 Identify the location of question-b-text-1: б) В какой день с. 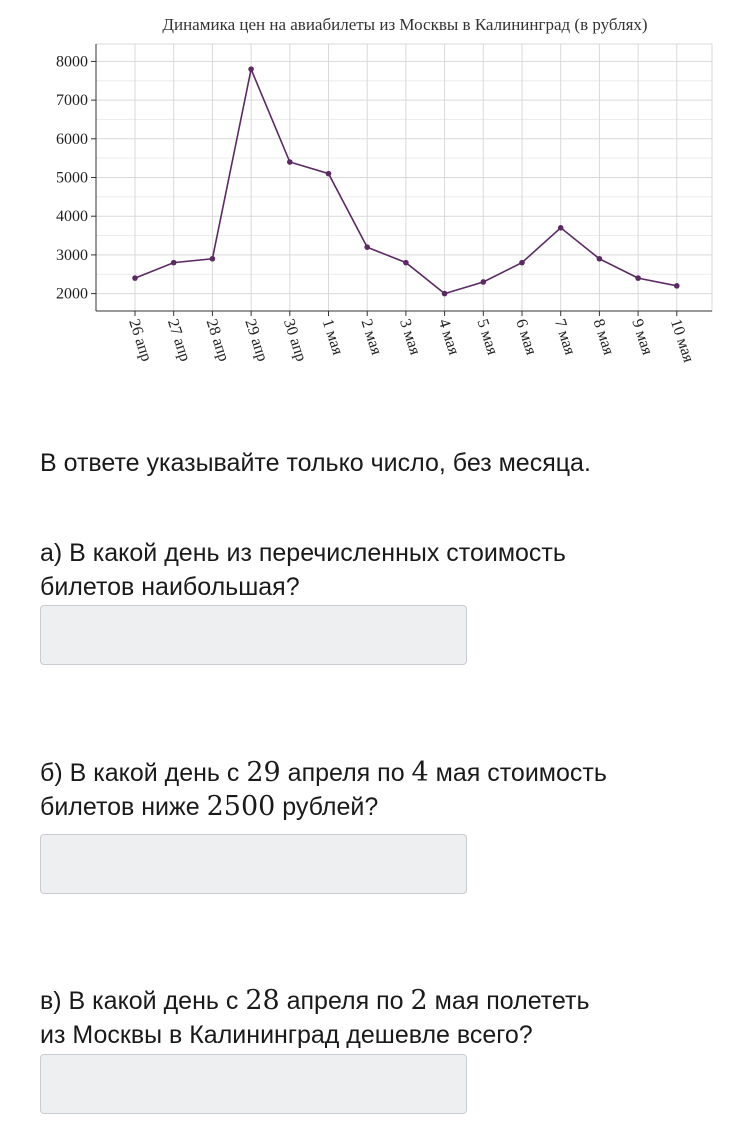
(143, 773).